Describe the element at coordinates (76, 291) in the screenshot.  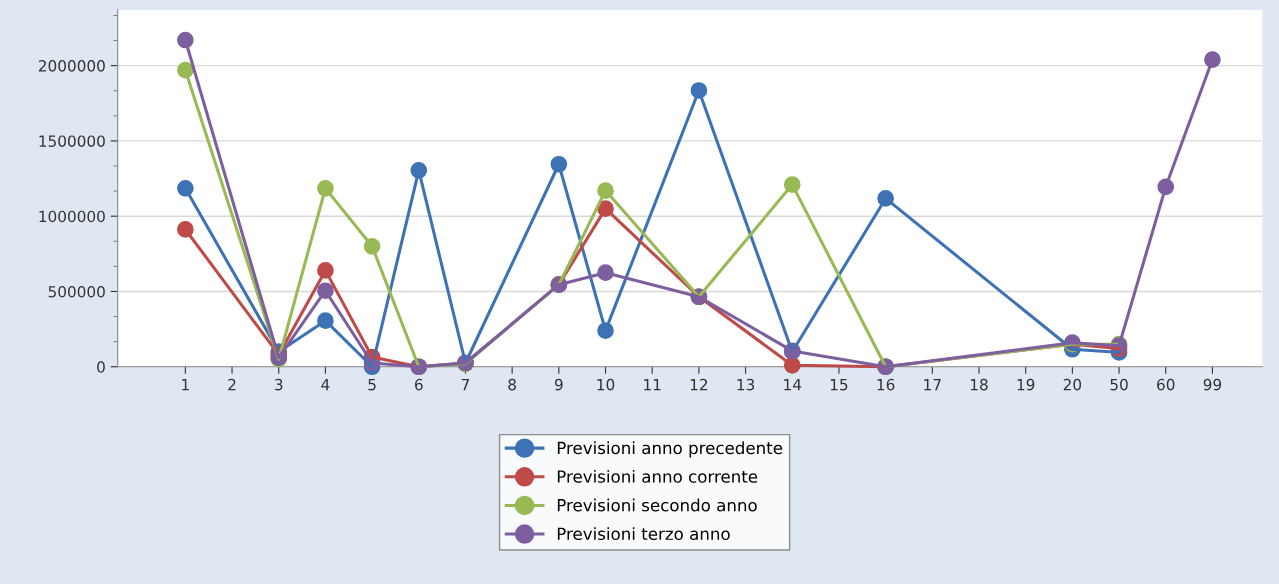
I see `y-tick-label: 500000` at that location.